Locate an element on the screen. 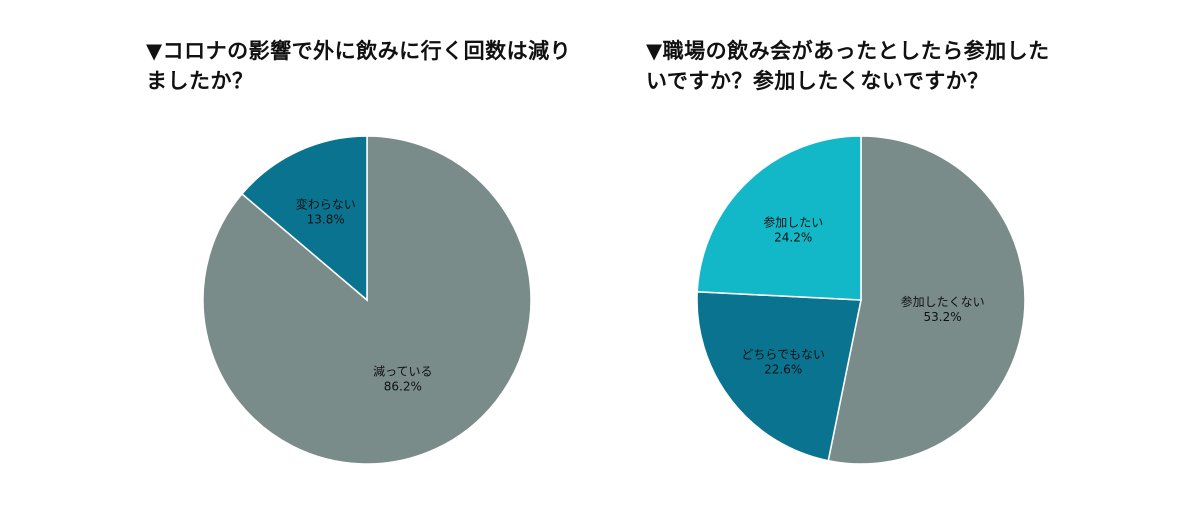 Image resolution: width=1200 pixels, height=511 pixels. slice-value-label: 24.2% is located at coordinates (793, 238).